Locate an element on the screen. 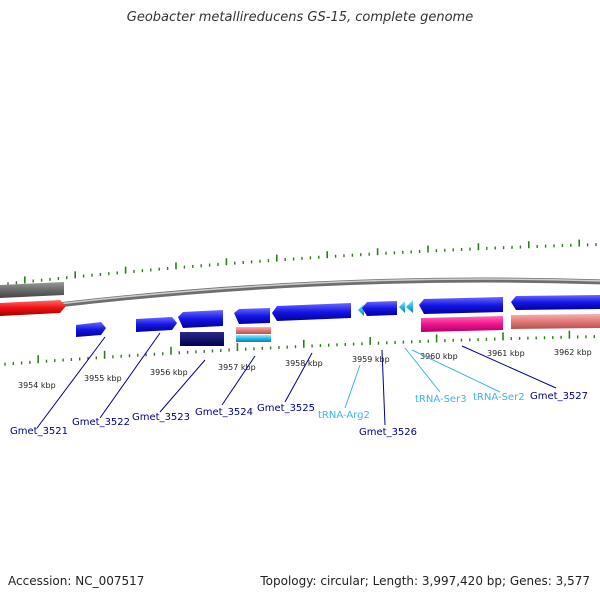  feature-magenta-bar is located at coordinates (462, 324).